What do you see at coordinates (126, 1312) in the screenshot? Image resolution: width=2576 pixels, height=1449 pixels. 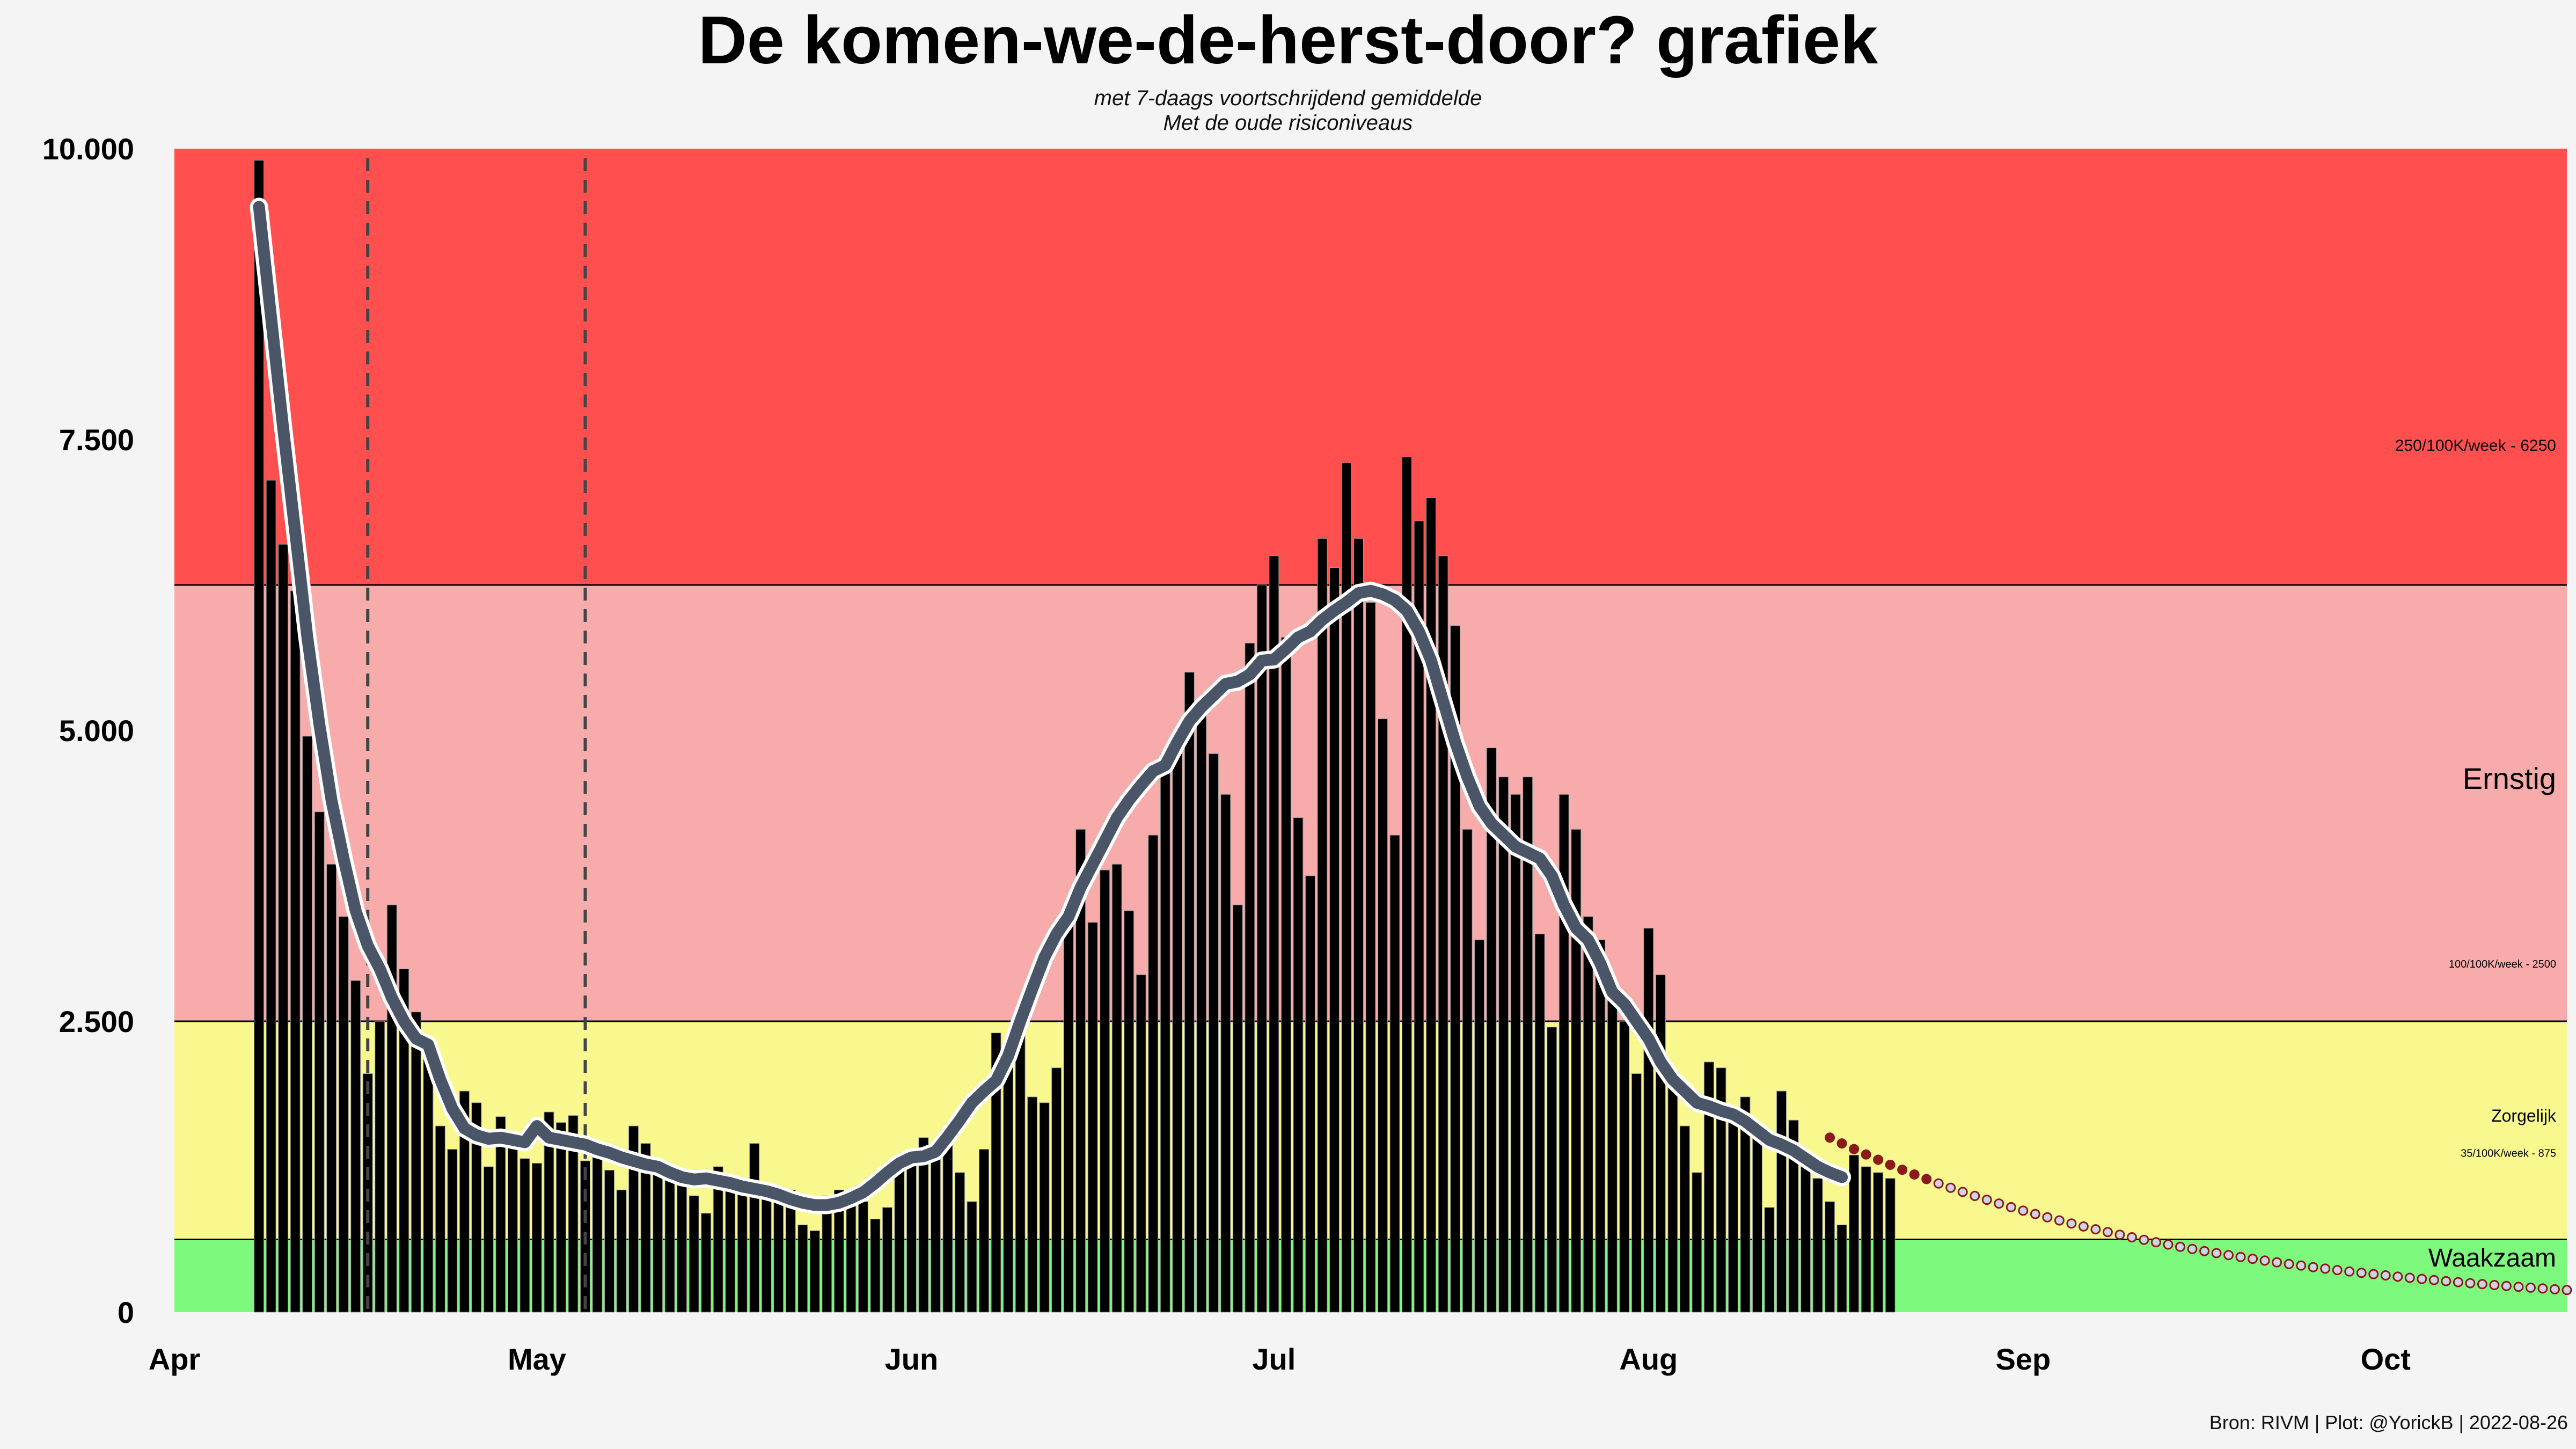 I see `y-tick-label: 0` at bounding box center [126, 1312].